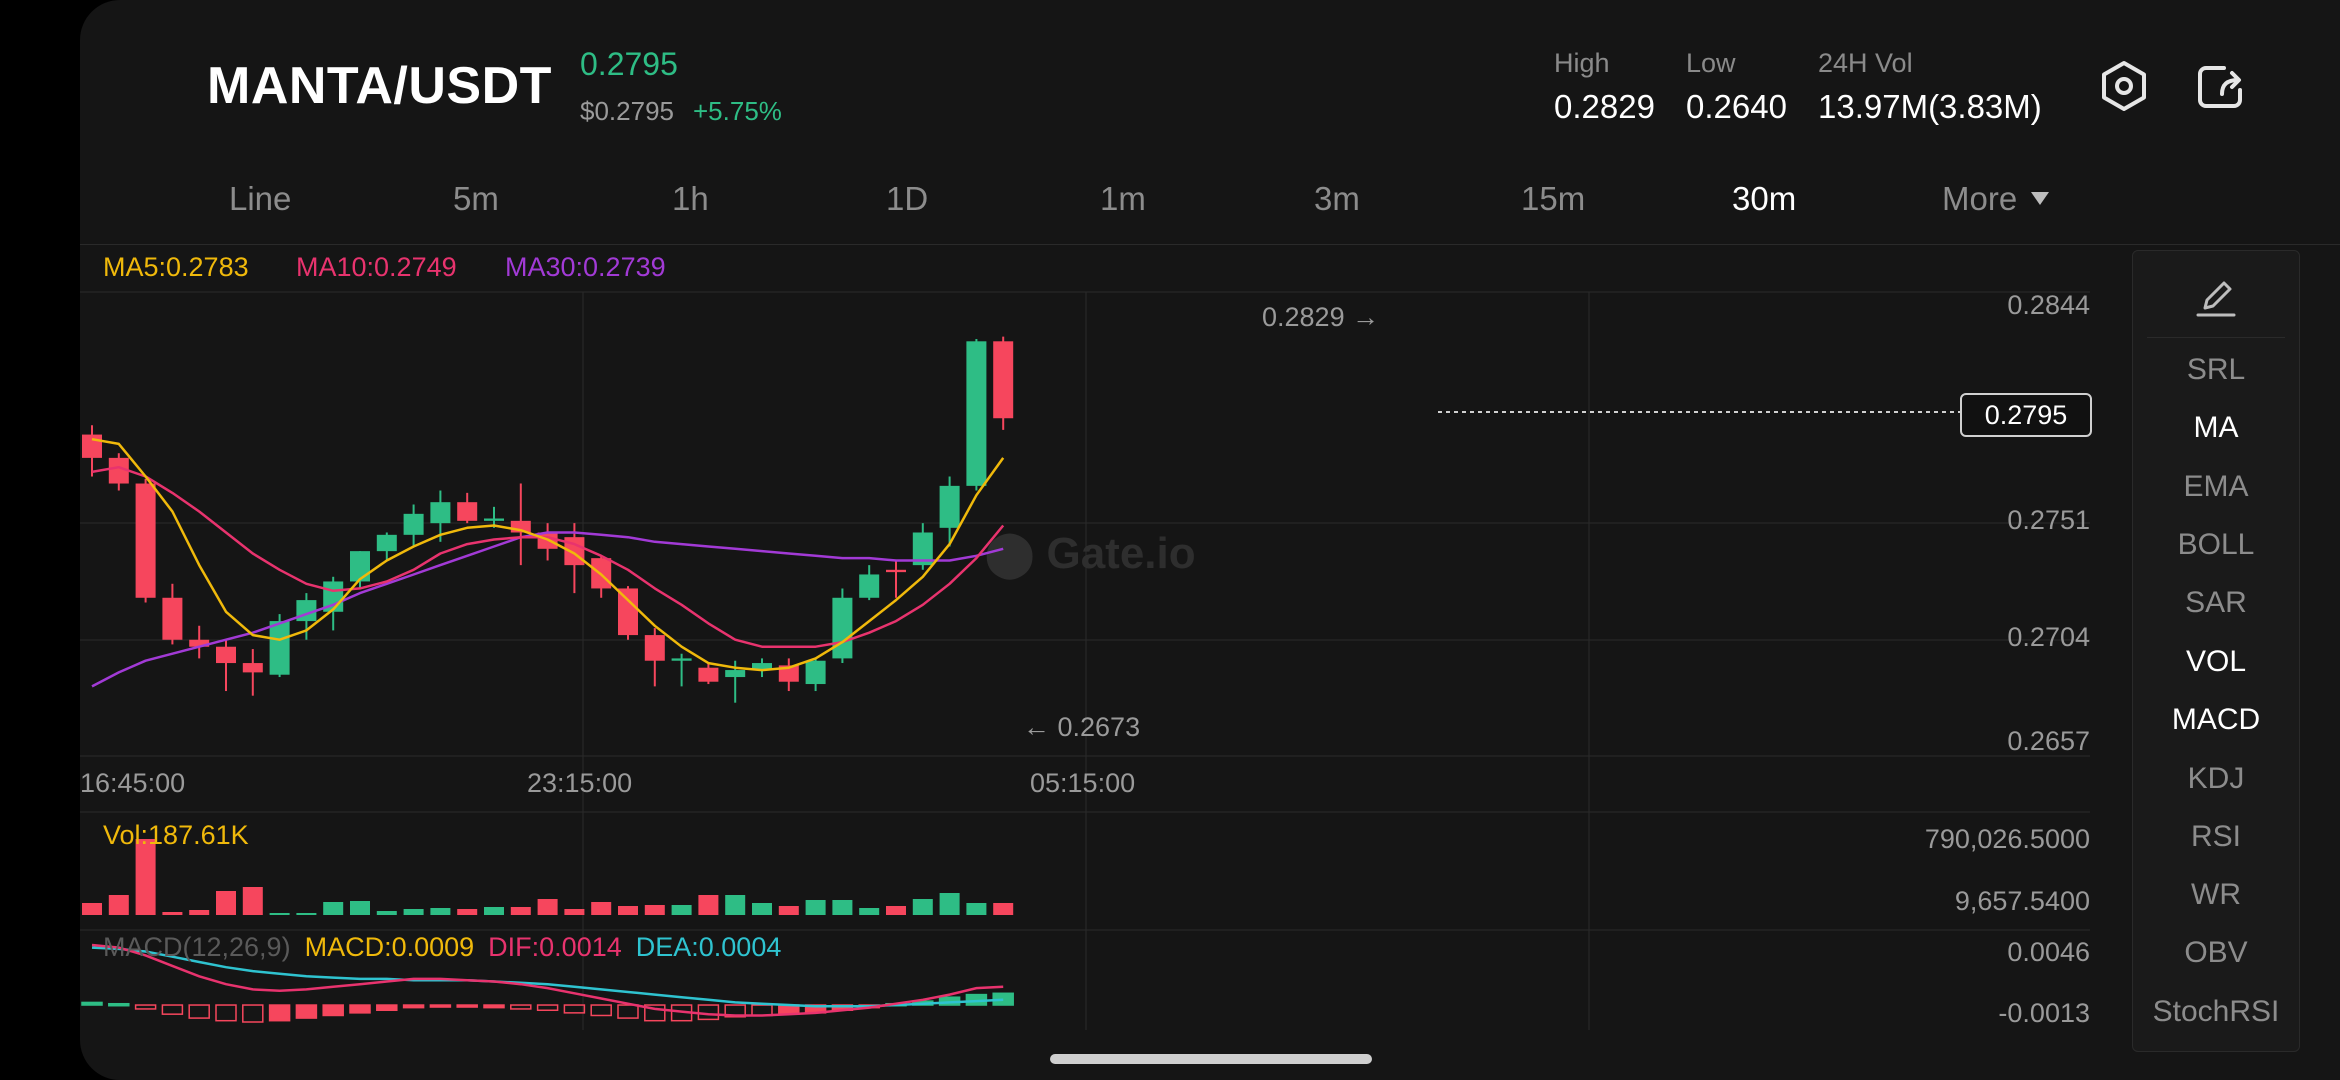 The image size is (2340, 1080). What do you see at coordinates (2216, 369) in the screenshot?
I see `indicator-srl: SRL` at bounding box center [2216, 369].